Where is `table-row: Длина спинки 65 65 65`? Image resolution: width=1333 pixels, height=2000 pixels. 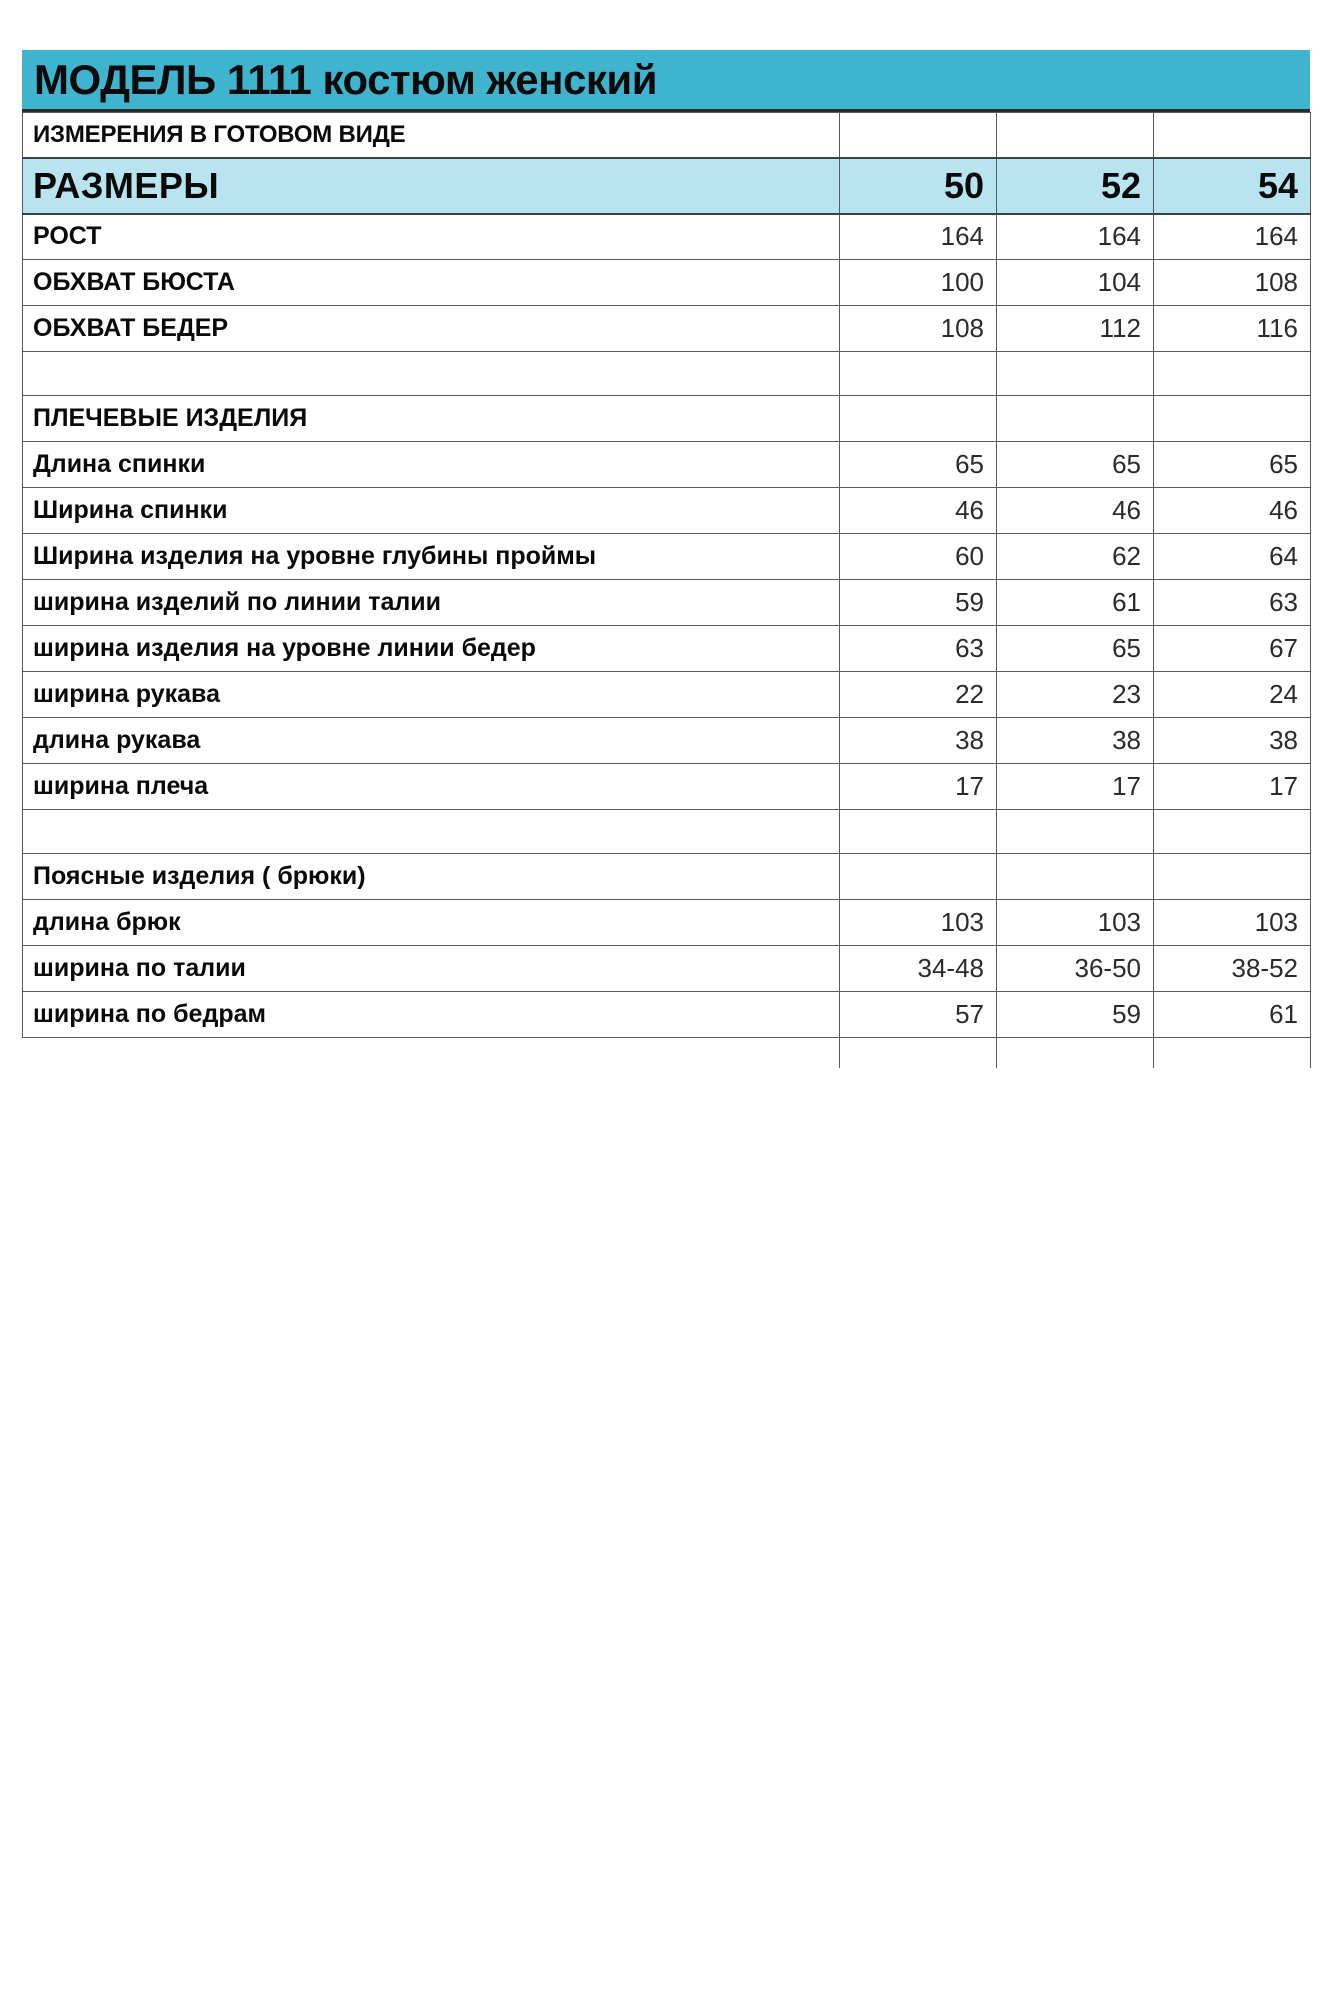 table-row: Длина спинки 65 65 65 is located at coordinates (666, 464).